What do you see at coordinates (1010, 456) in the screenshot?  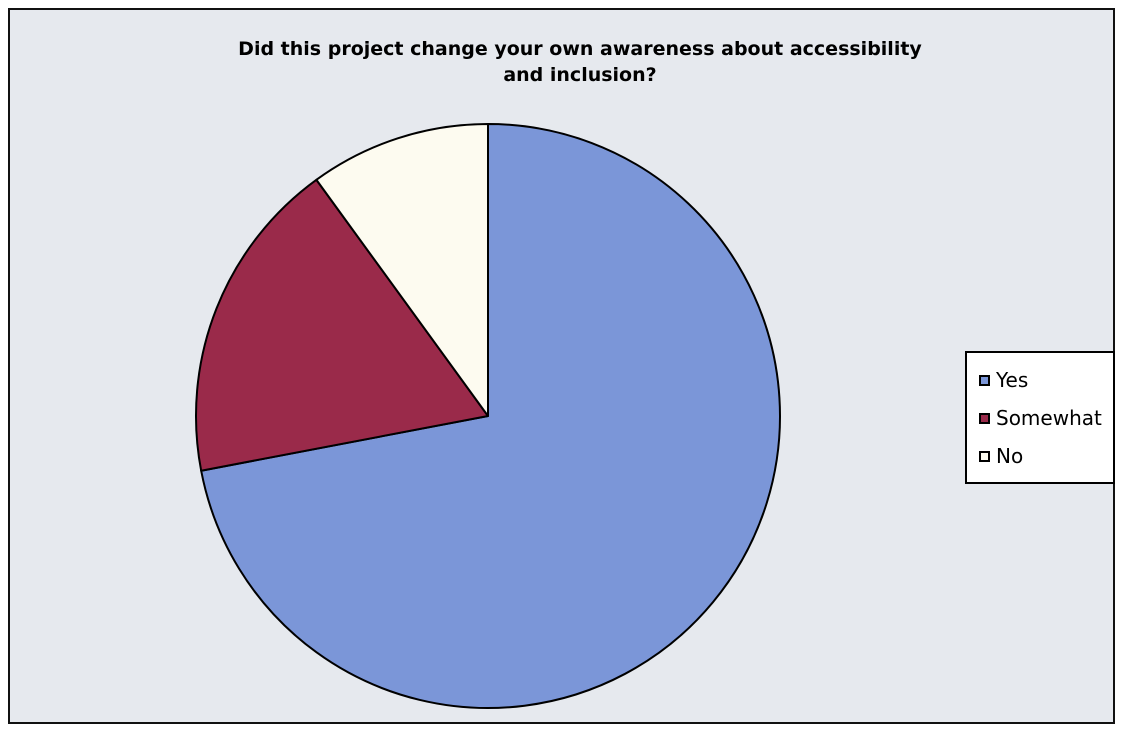 I see `legend-label: No` at bounding box center [1010, 456].